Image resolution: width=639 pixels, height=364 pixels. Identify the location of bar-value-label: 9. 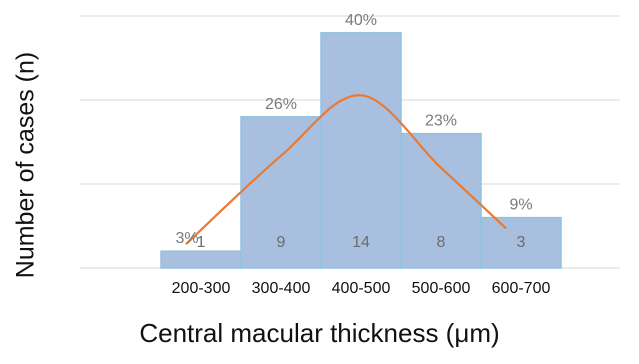
(281, 242).